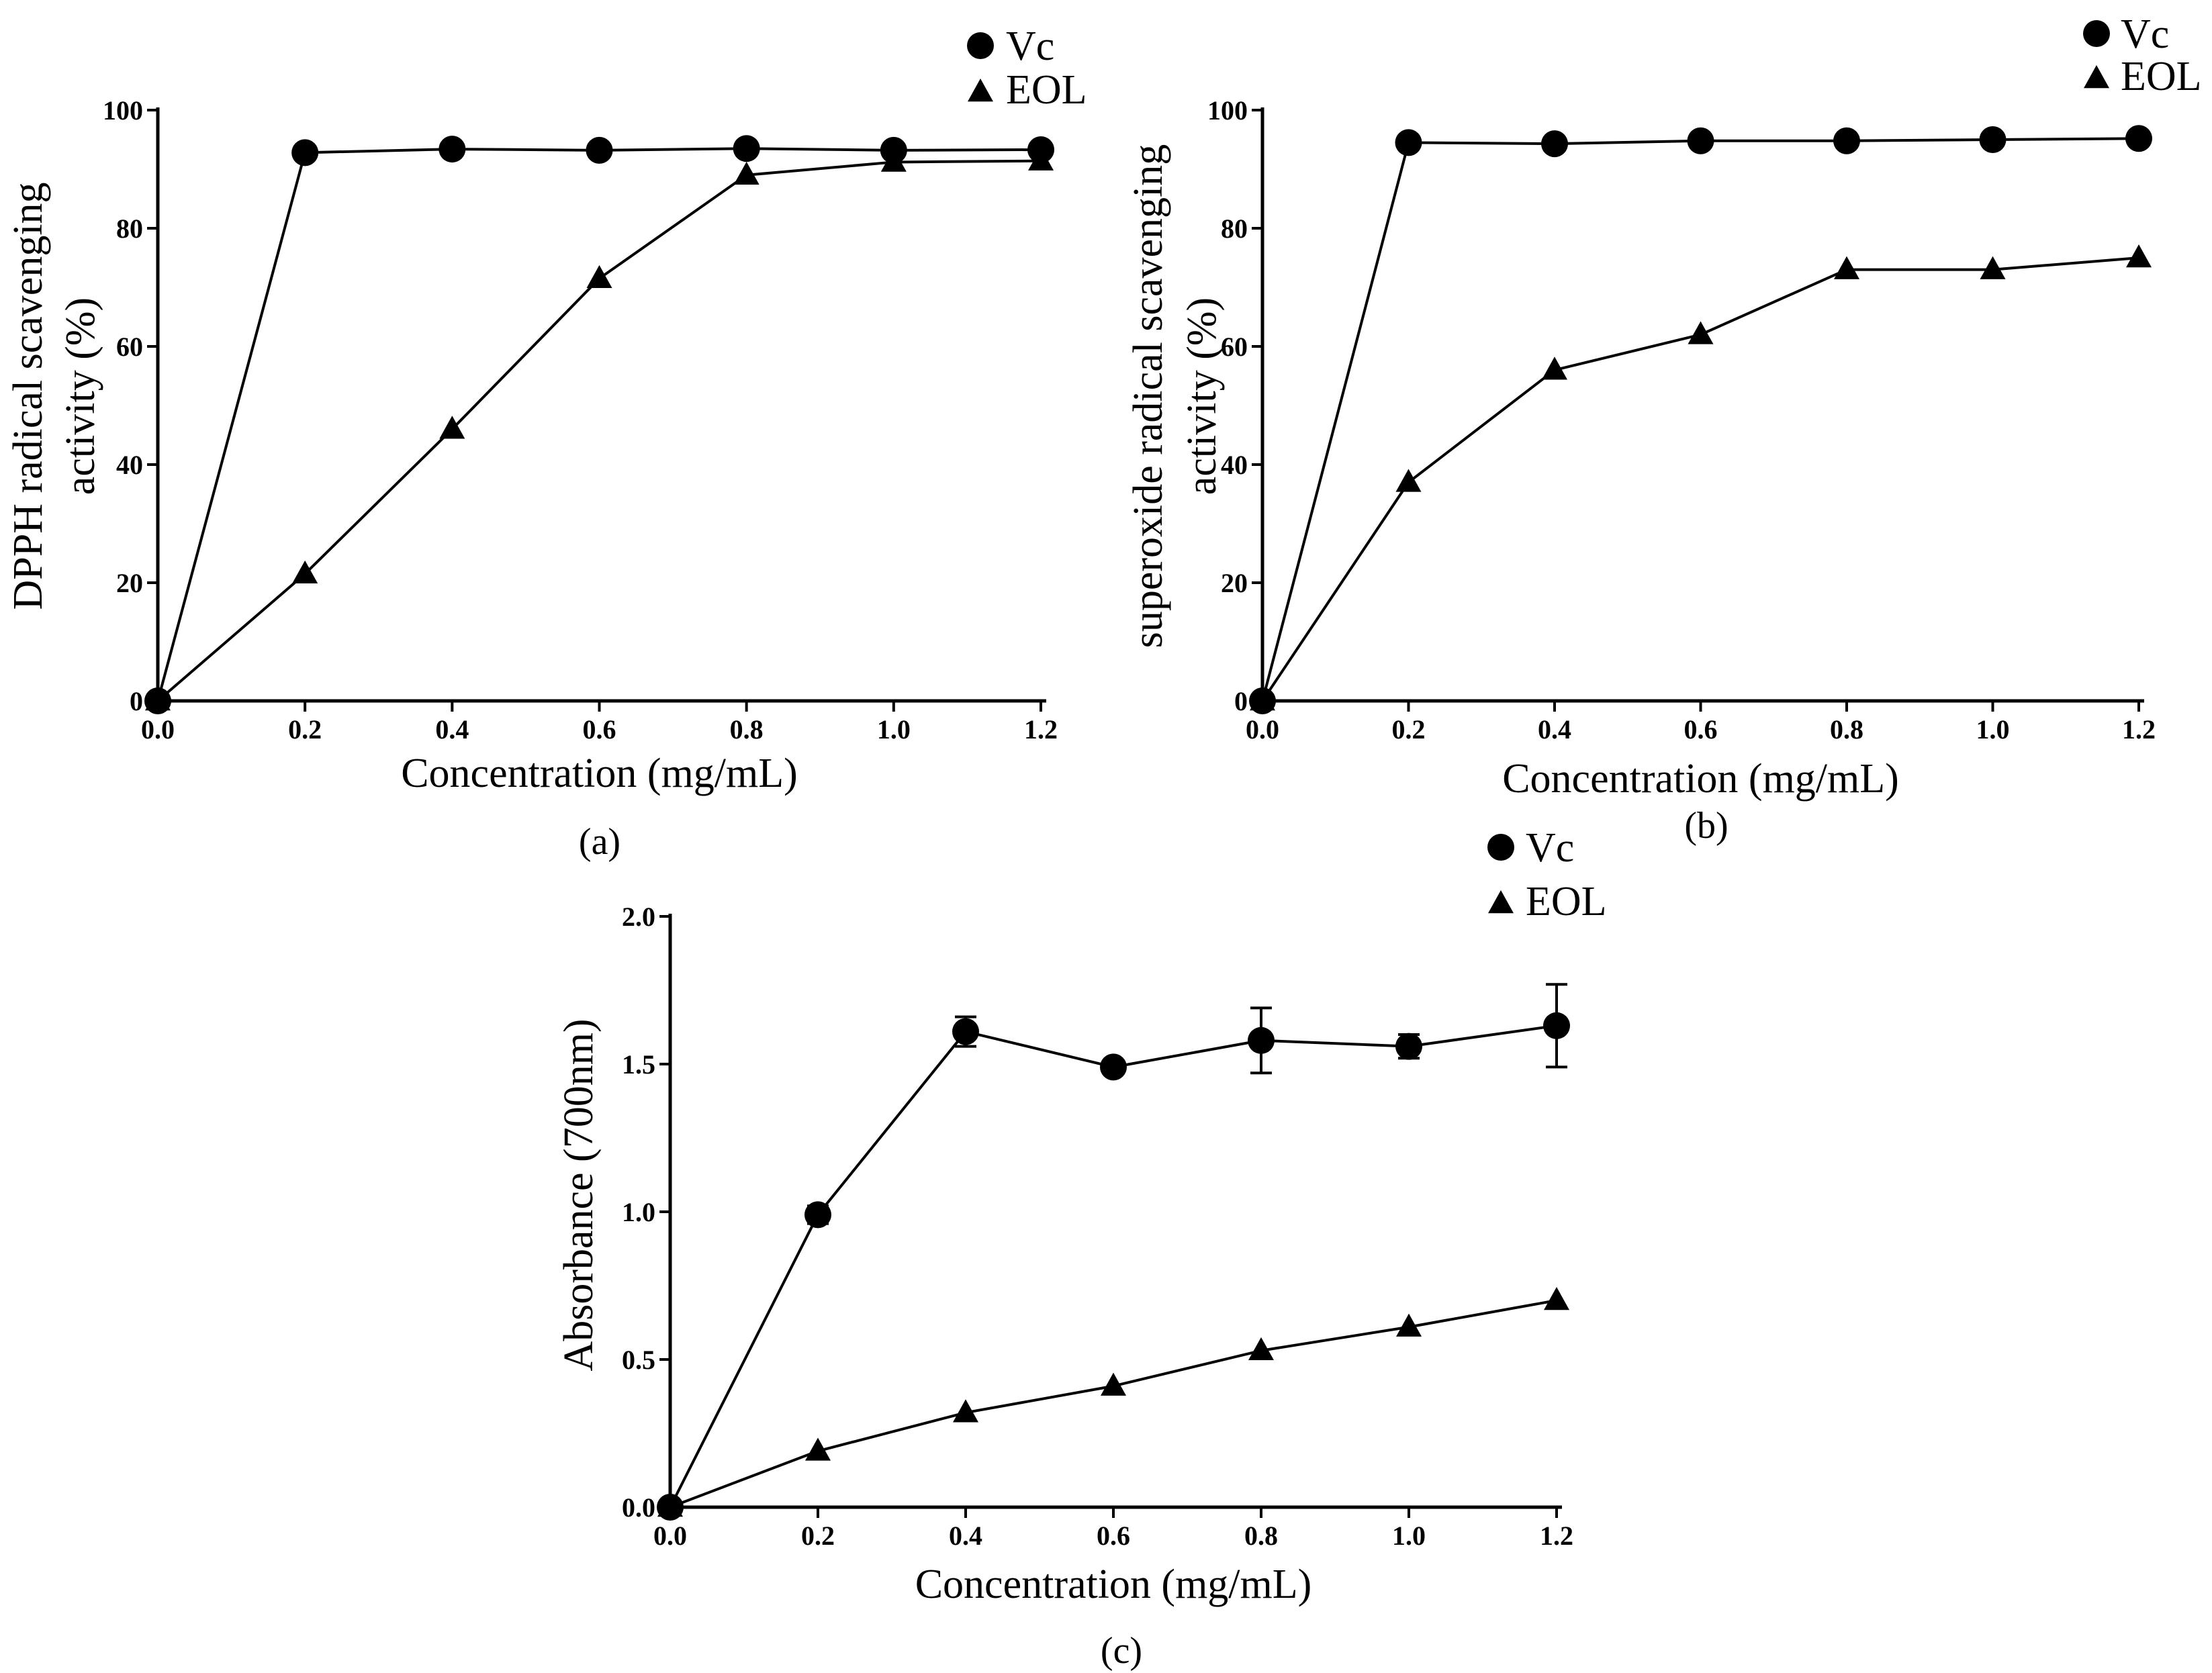  Describe the element at coordinates (28, 396) in the screenshot. I see `y-axis-title: DPPH radical scavenging` at that location.